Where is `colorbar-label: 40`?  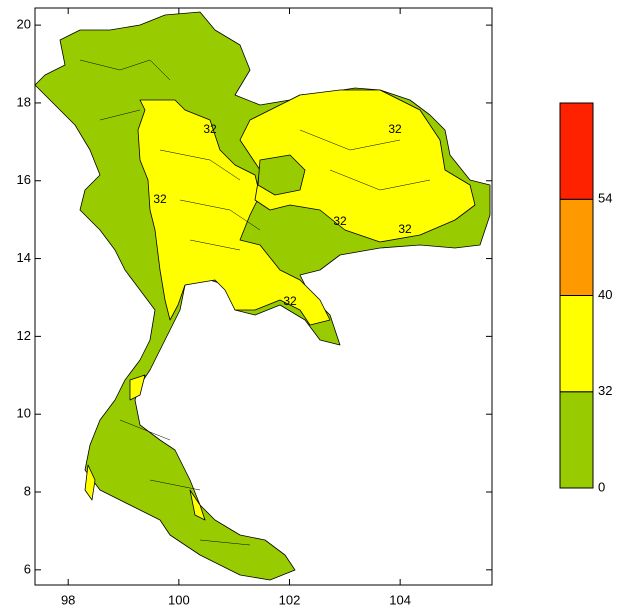 colorbar-label: 40 is located at coordinates (605, 294).